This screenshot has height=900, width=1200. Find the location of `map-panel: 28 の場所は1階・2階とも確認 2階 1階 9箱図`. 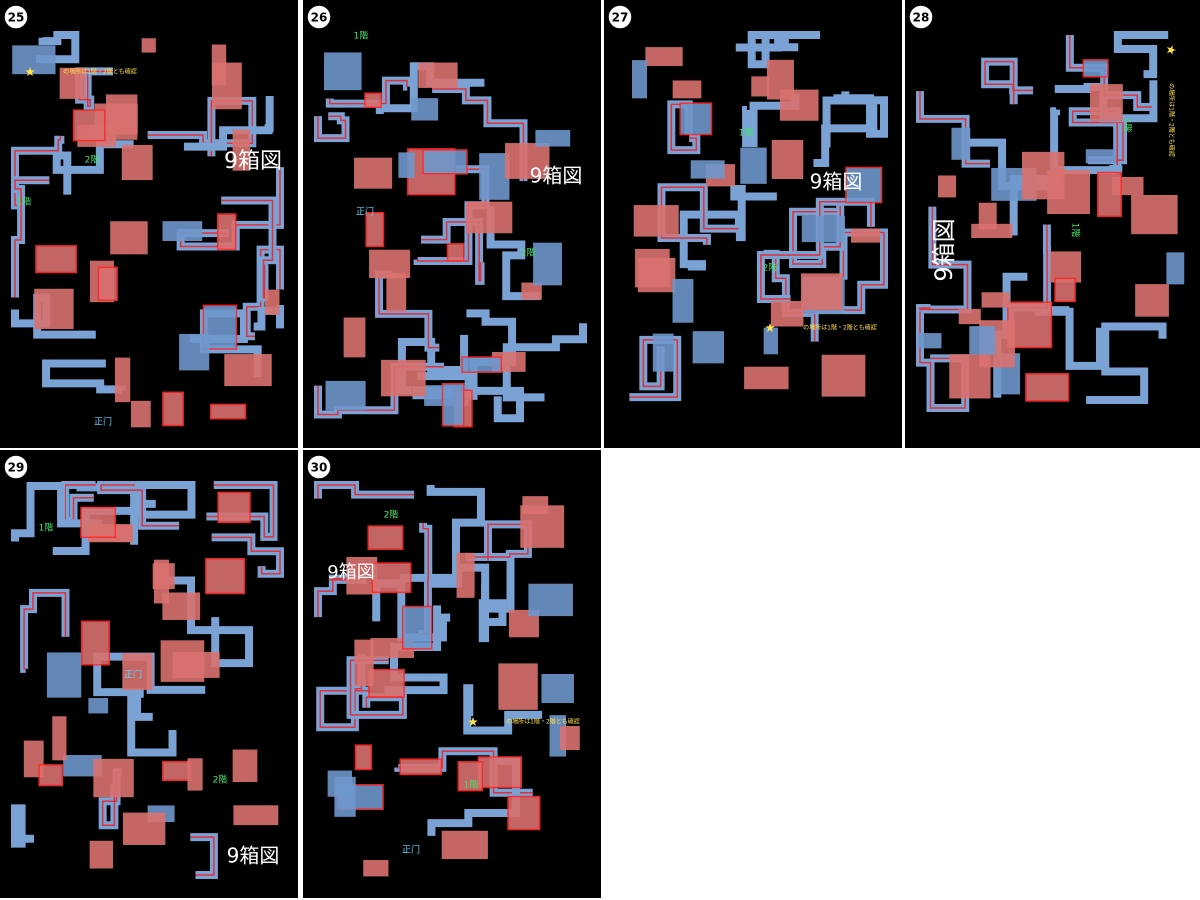

map-panel: 28 の場所は1階・2階とも確認 2階 1階 9箱図 is located at coordinates (1052, 224).